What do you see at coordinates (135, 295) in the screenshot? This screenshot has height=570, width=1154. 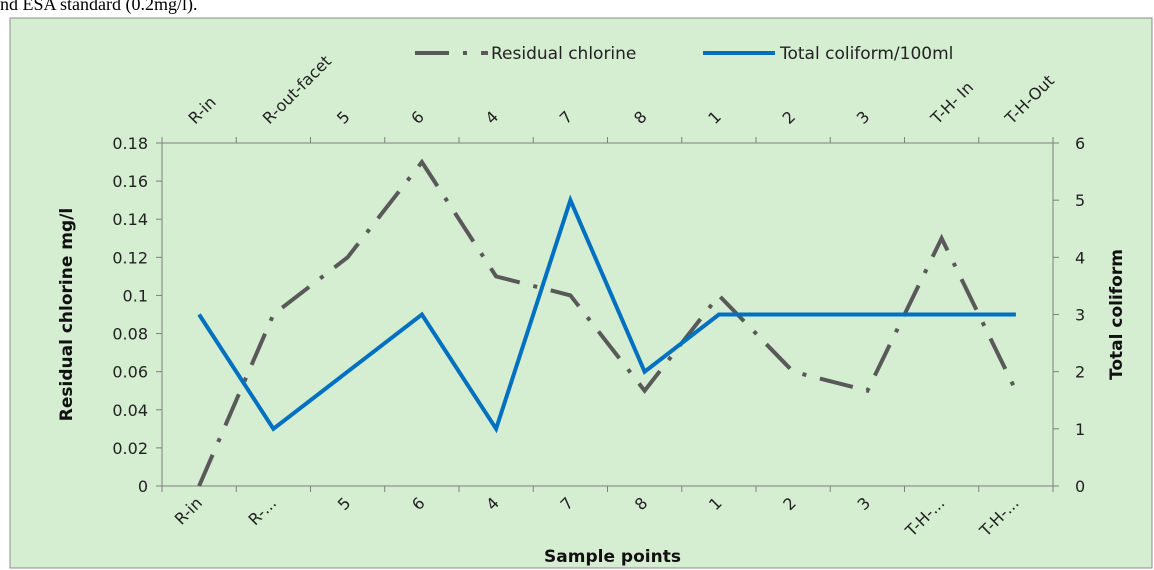 I see `y-left-tick-label: 0.1` at bounding box center [135, 295].